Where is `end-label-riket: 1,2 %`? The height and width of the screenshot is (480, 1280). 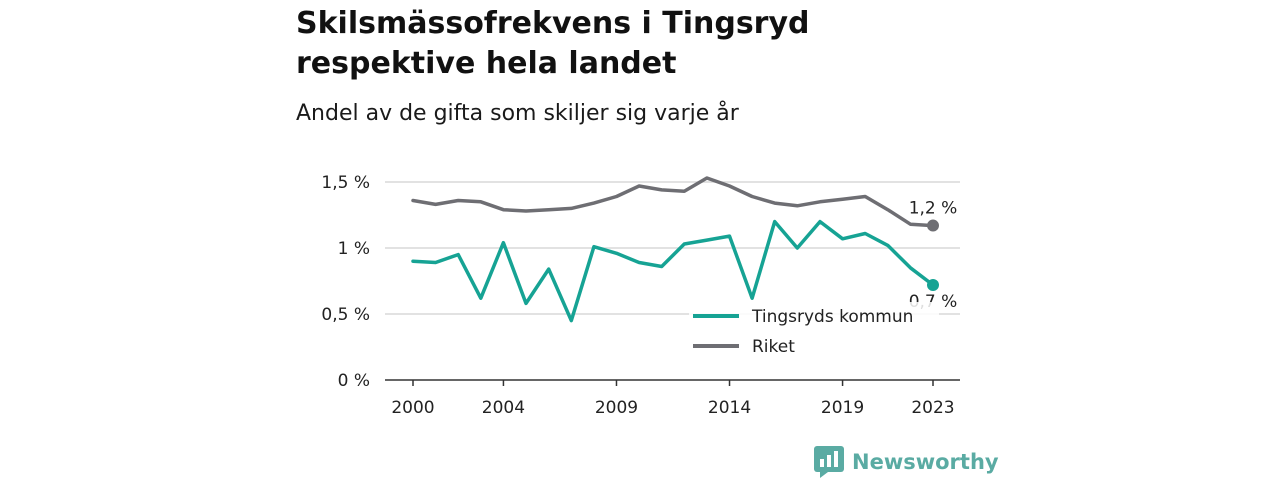 end-label-riket: 1,2 % is located at coordinates (933, 209).